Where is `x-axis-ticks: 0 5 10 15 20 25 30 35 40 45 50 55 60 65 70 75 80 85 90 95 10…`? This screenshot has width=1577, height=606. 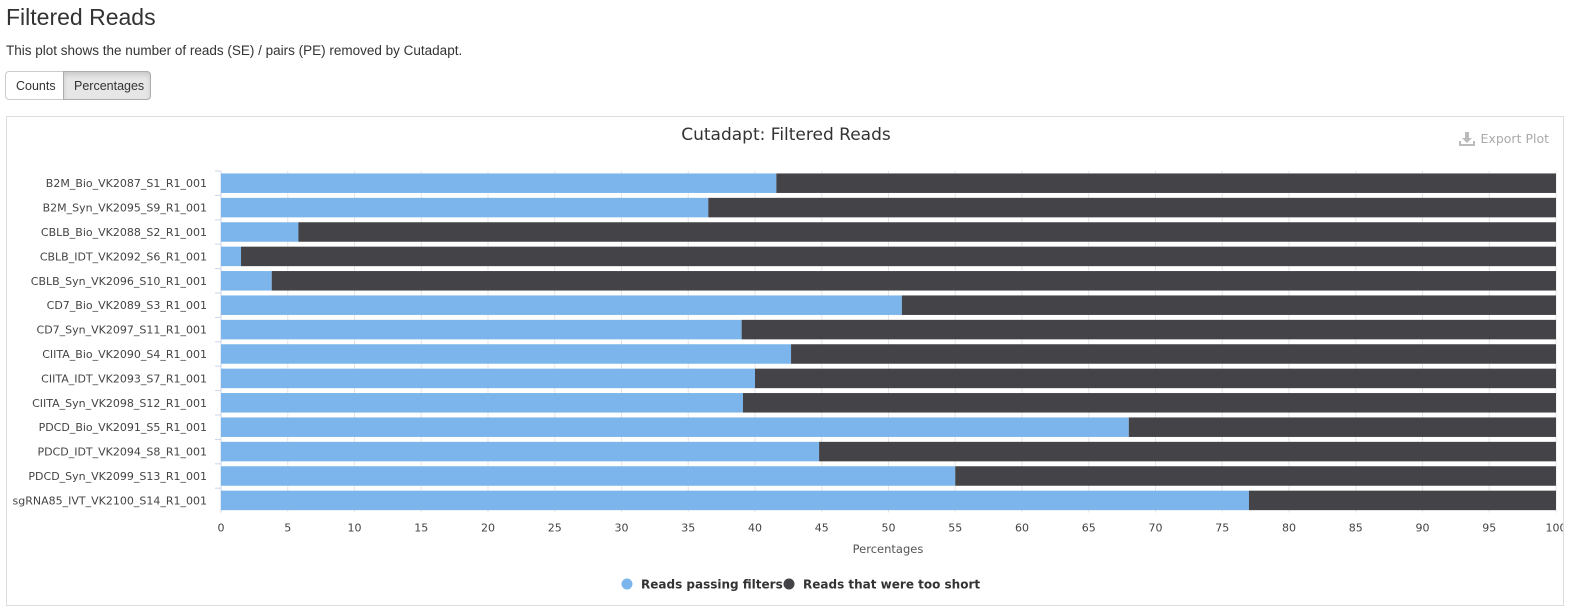 x-axis-ticks: 0 5 10 15 20 25 30 35 40 45 50 55 60 65 70 75 80 85 90 95 10… is located at coordinates (891, 528).